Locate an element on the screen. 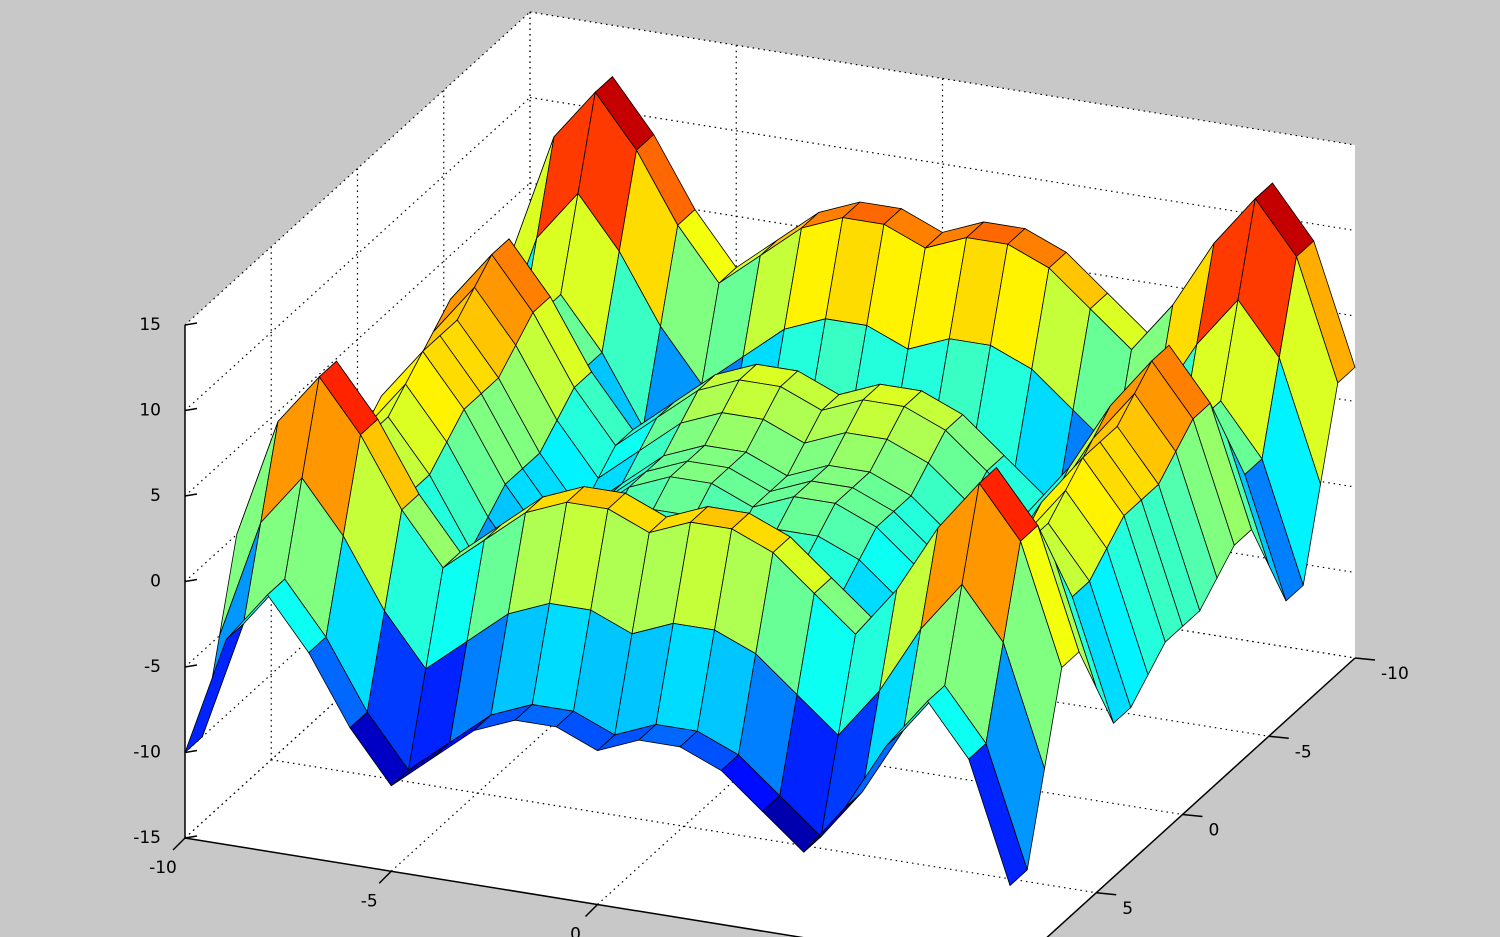 This screenshot has width=1500, height=937. y-tick-label: 0 is located at coordinates (1214, 831).